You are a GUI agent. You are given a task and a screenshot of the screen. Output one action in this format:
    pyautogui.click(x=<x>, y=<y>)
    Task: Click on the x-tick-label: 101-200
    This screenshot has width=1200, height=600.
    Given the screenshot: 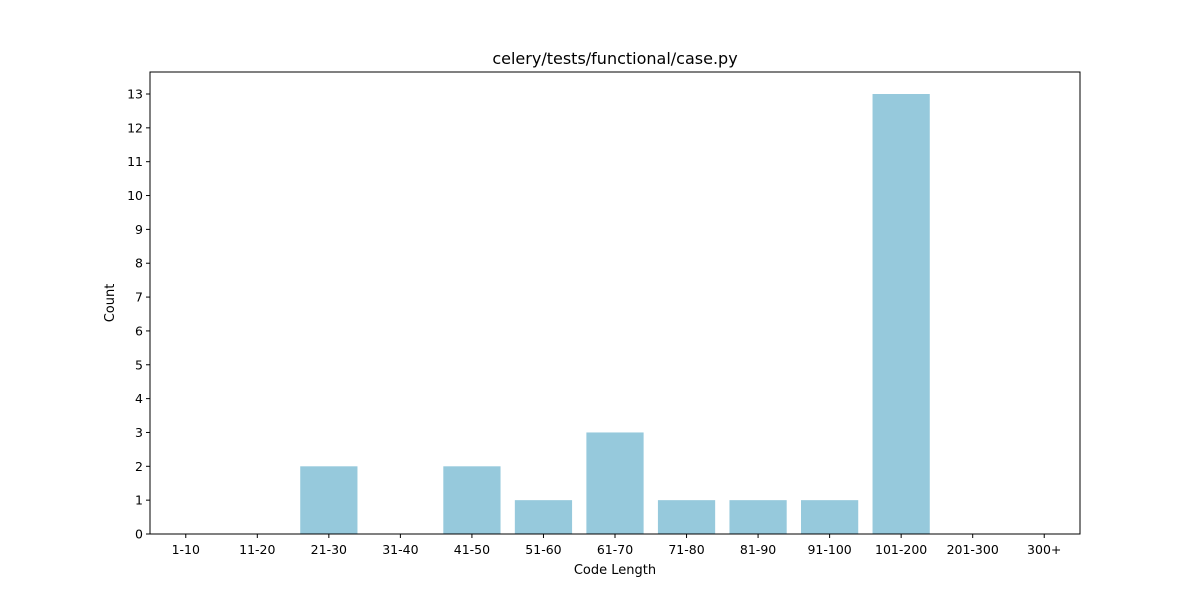 What is the action you would take?
    pyautogui.click(x=901, y=549)
    